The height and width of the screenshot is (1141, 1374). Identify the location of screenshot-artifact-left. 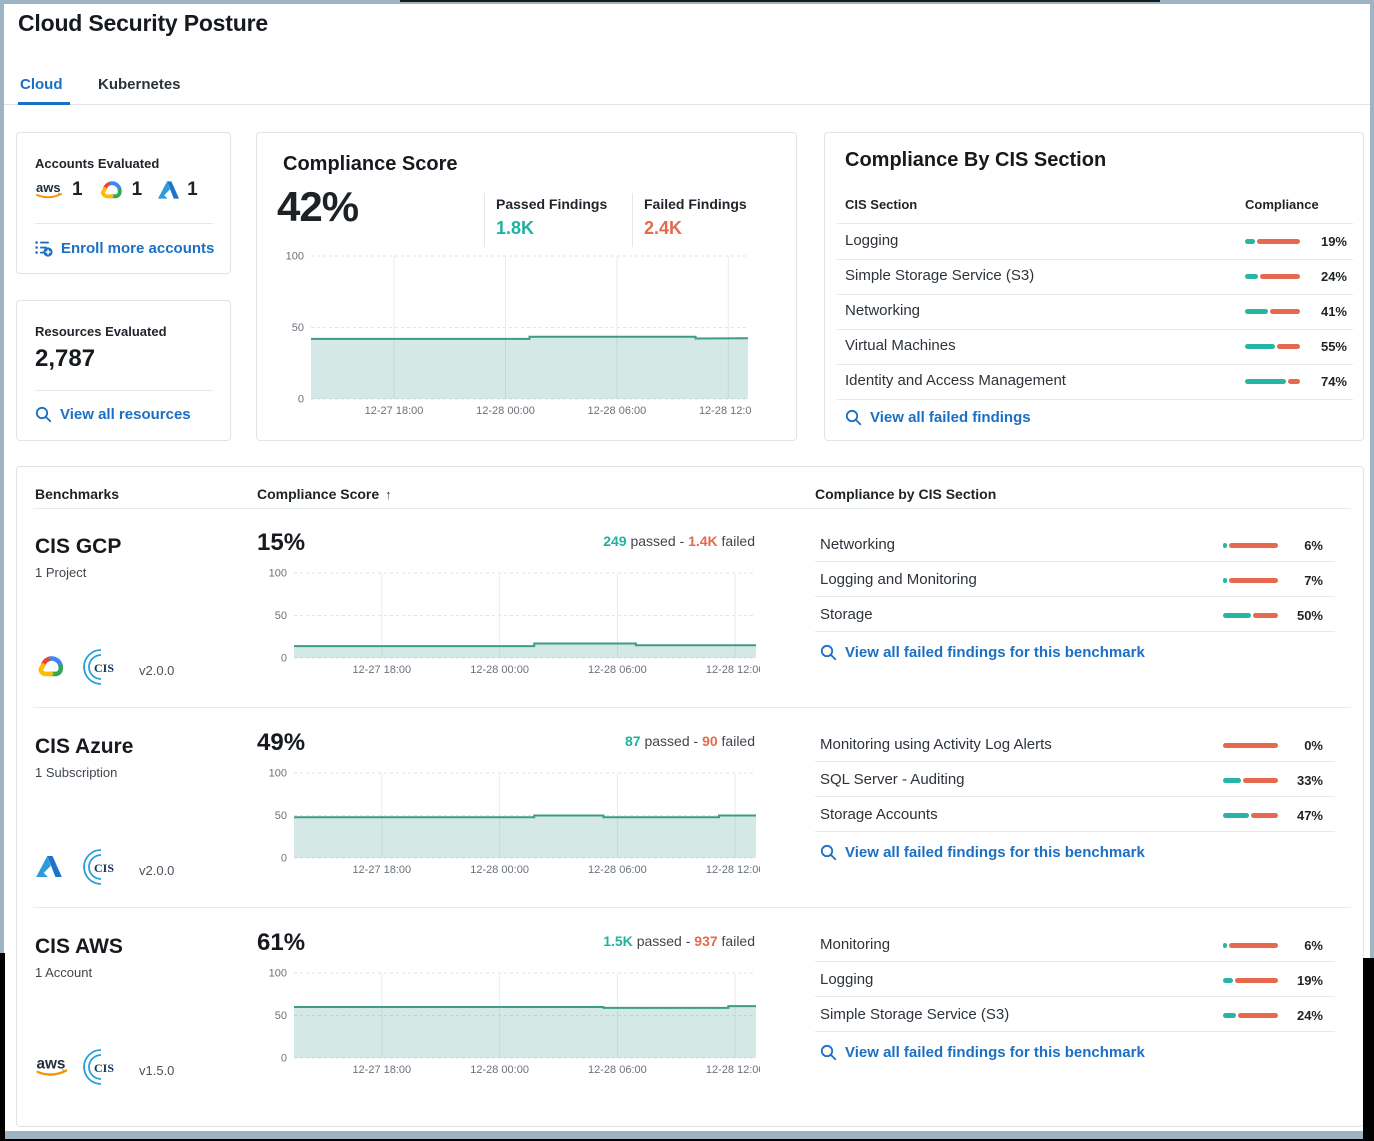
(2, 1047).